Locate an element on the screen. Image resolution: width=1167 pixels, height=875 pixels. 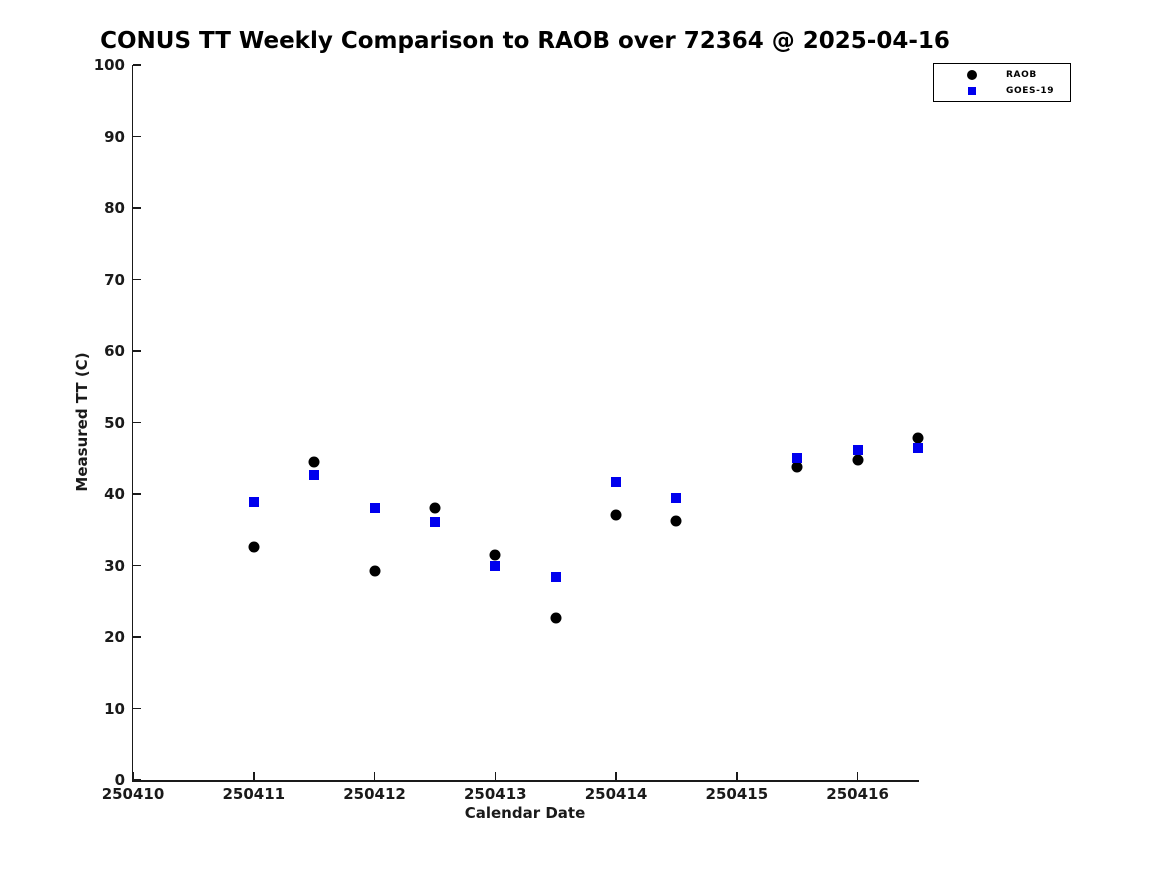
y-tick-label: 20 is located at coordinates (114, 637).